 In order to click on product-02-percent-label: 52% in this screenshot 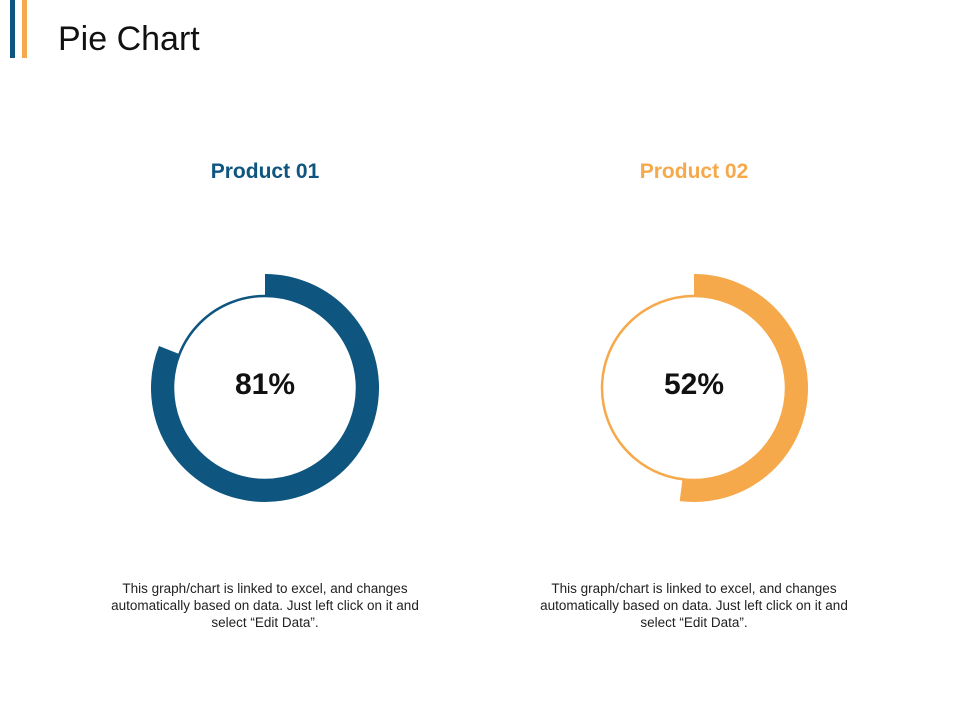, I will do `click(694, 384)`.